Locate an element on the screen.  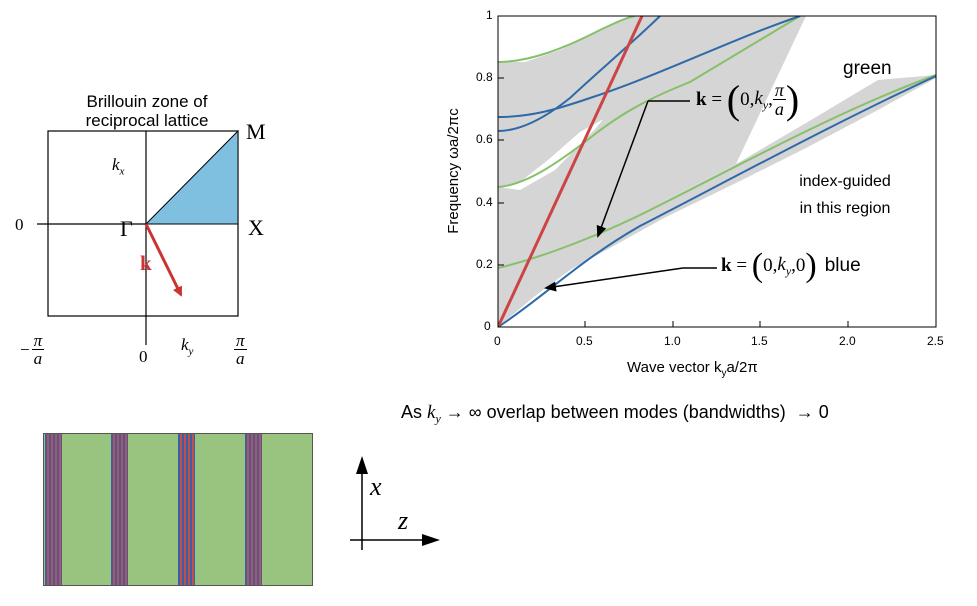
bz-title: Brillouin zone of reciprocal lattice is located at coordinates (147, 111).